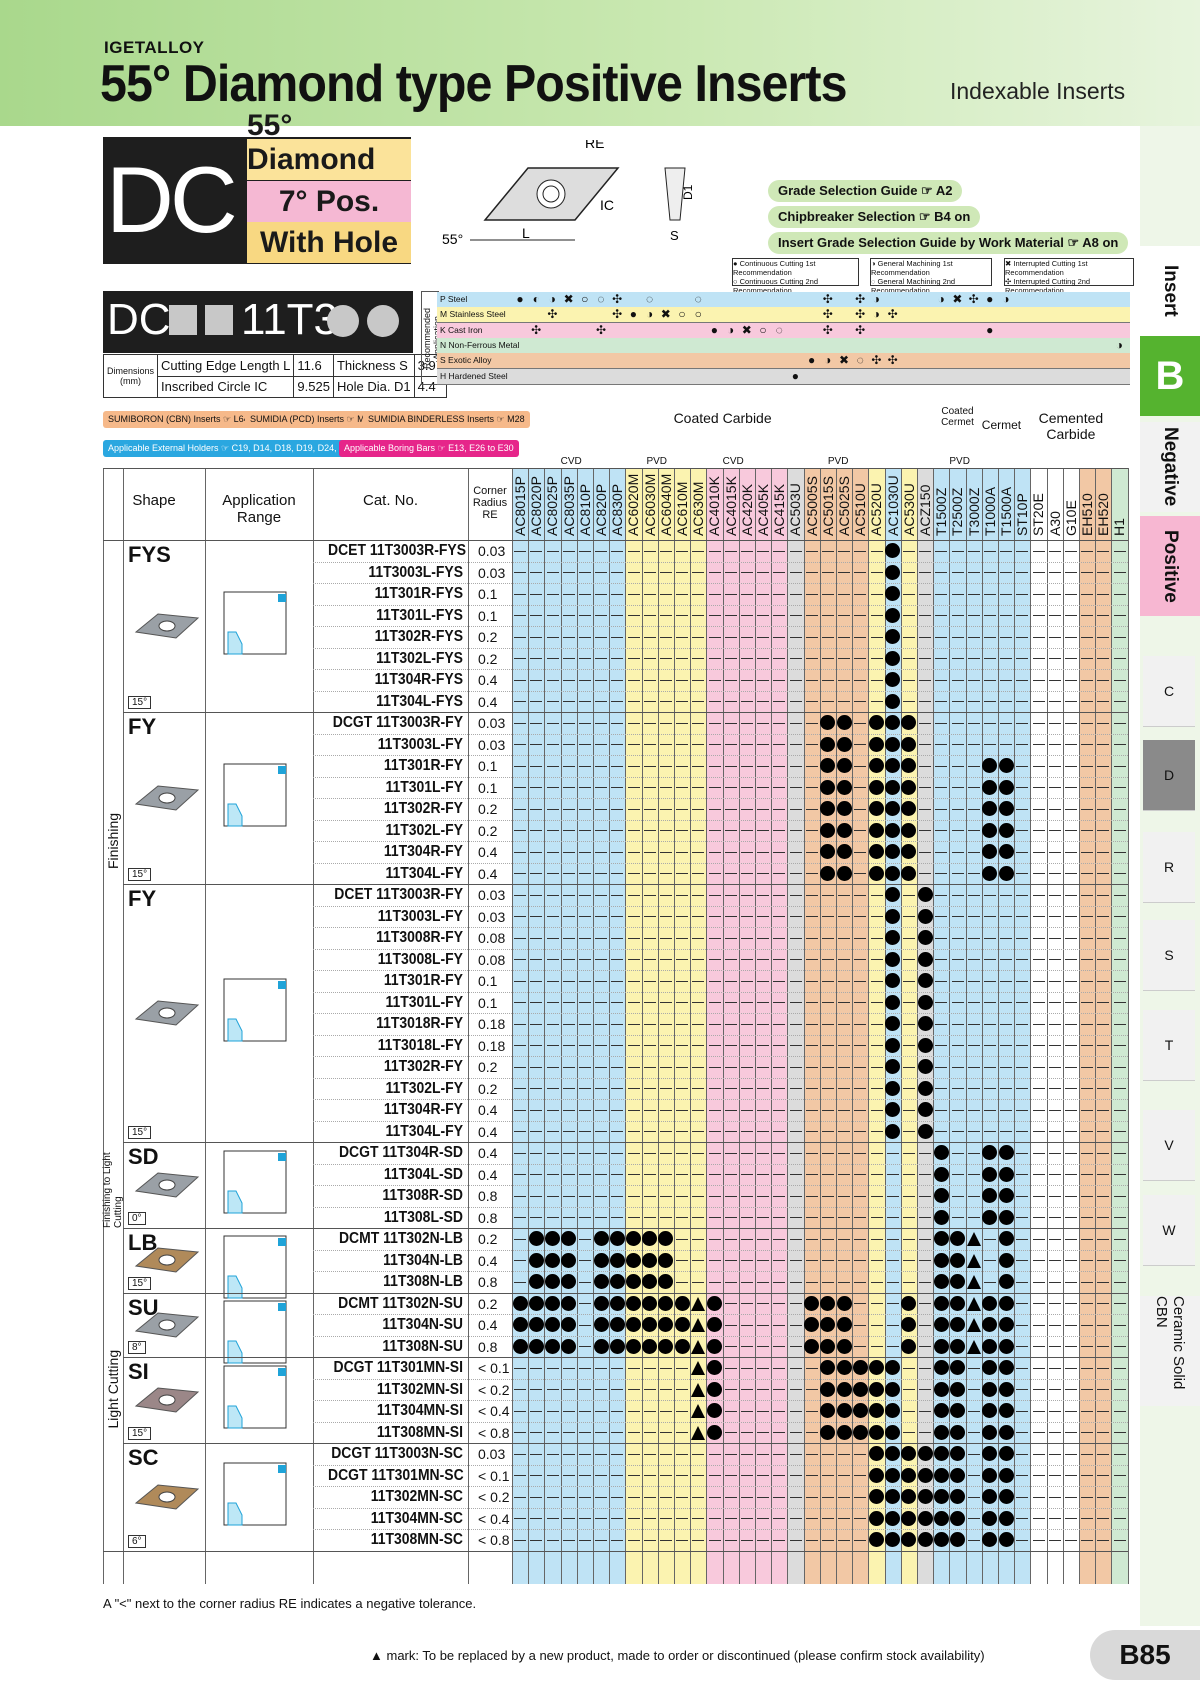 The width and height of the screenshot is (1200, 1698). What do you see at coordinates (419, 615) in the screenshot?
I see `catalog-number: 11T301L-FYS` at bounding box center [419, 615].